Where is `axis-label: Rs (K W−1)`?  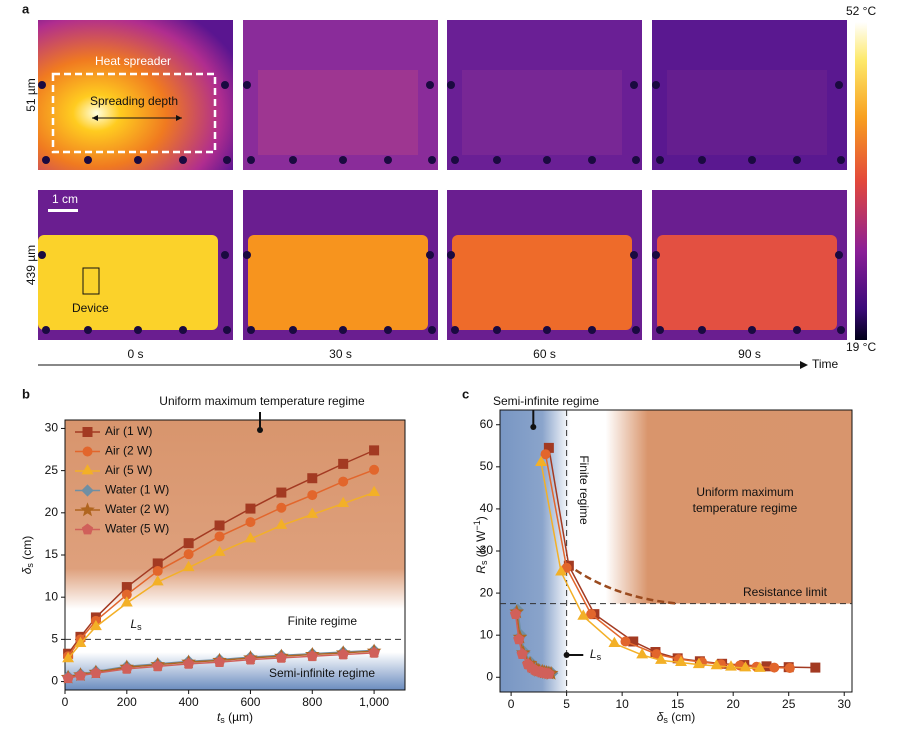 axis-label: Rs (K W−1) is located at coordinates (480, 544).